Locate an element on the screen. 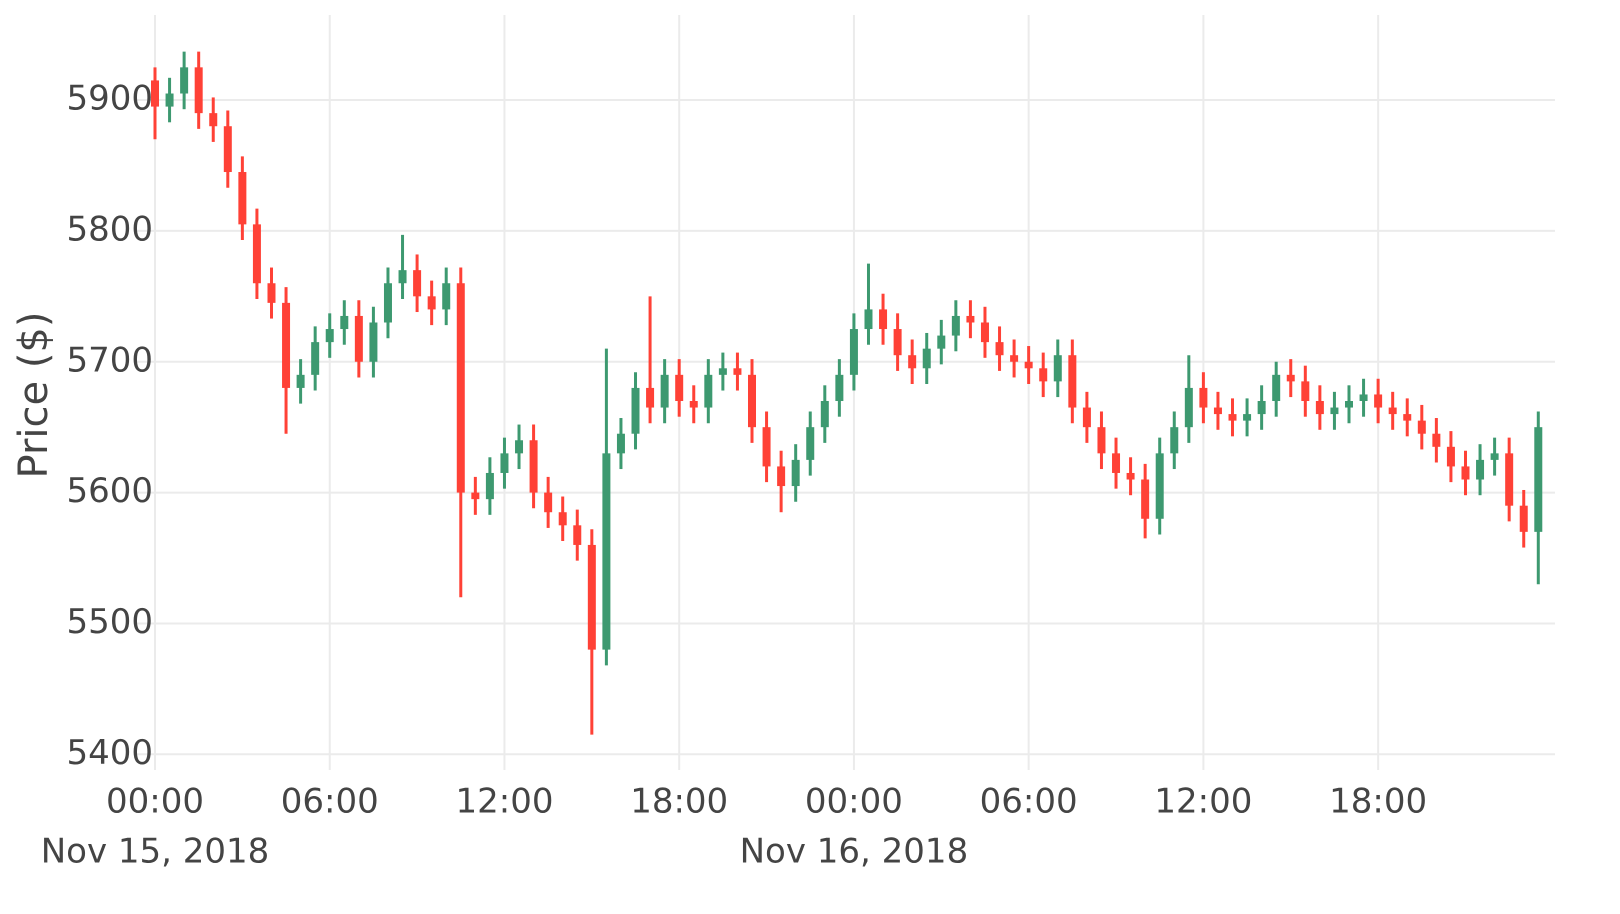 This screenshot has width=1620, height=914. y-tick-label: 5600 is located at coordinates (109, 491).